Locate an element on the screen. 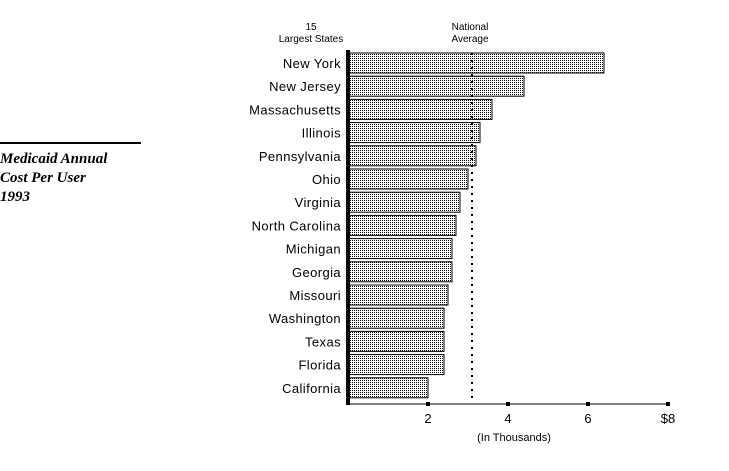 This screenshot has height=471, width=729. bar-north-carolina is located at coordinates (402, 225).